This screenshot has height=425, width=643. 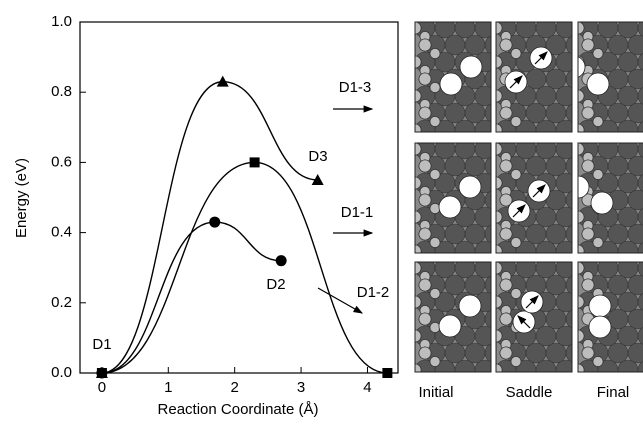 What do you see at coordinates (529, 392) in the screenshot?
I see `panel-label: Saddle` at bounding box center [529, 392].